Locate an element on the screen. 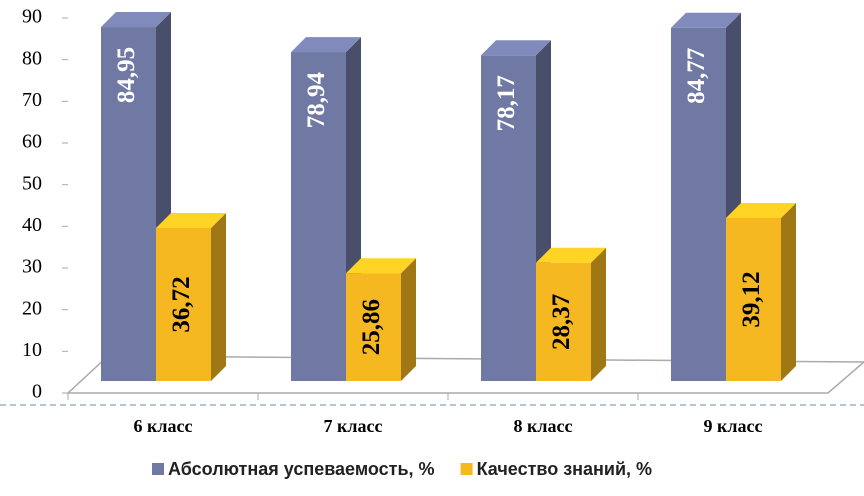  value-label: 39,12 is located at coordinates (751, 299).